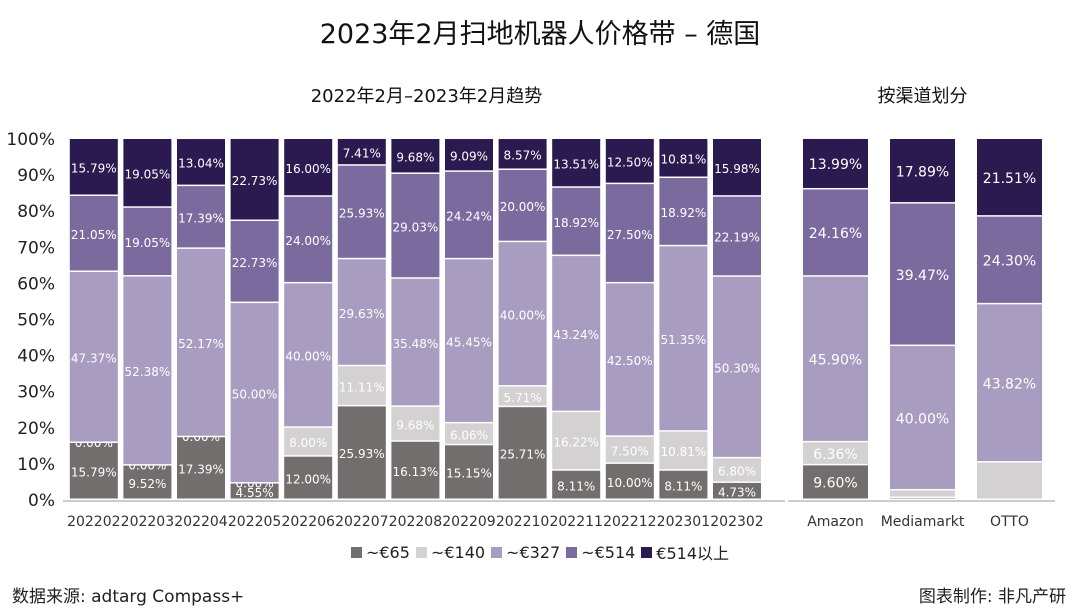  I want to click on data-label: 9.68%, so click(415, 425).